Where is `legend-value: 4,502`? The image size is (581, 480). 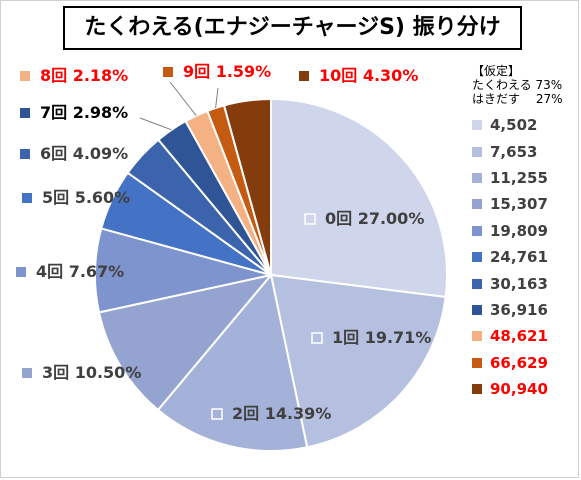
legend-value: 4,502 is located at coordinates (514, 125).